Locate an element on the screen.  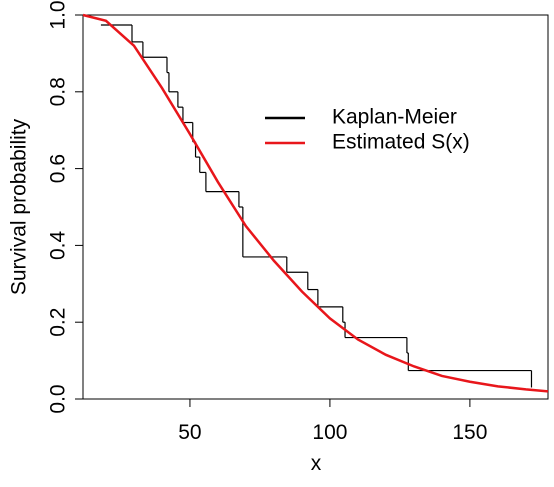
legend-label: Kaplan-Meier is located at coordinates (394, 117).